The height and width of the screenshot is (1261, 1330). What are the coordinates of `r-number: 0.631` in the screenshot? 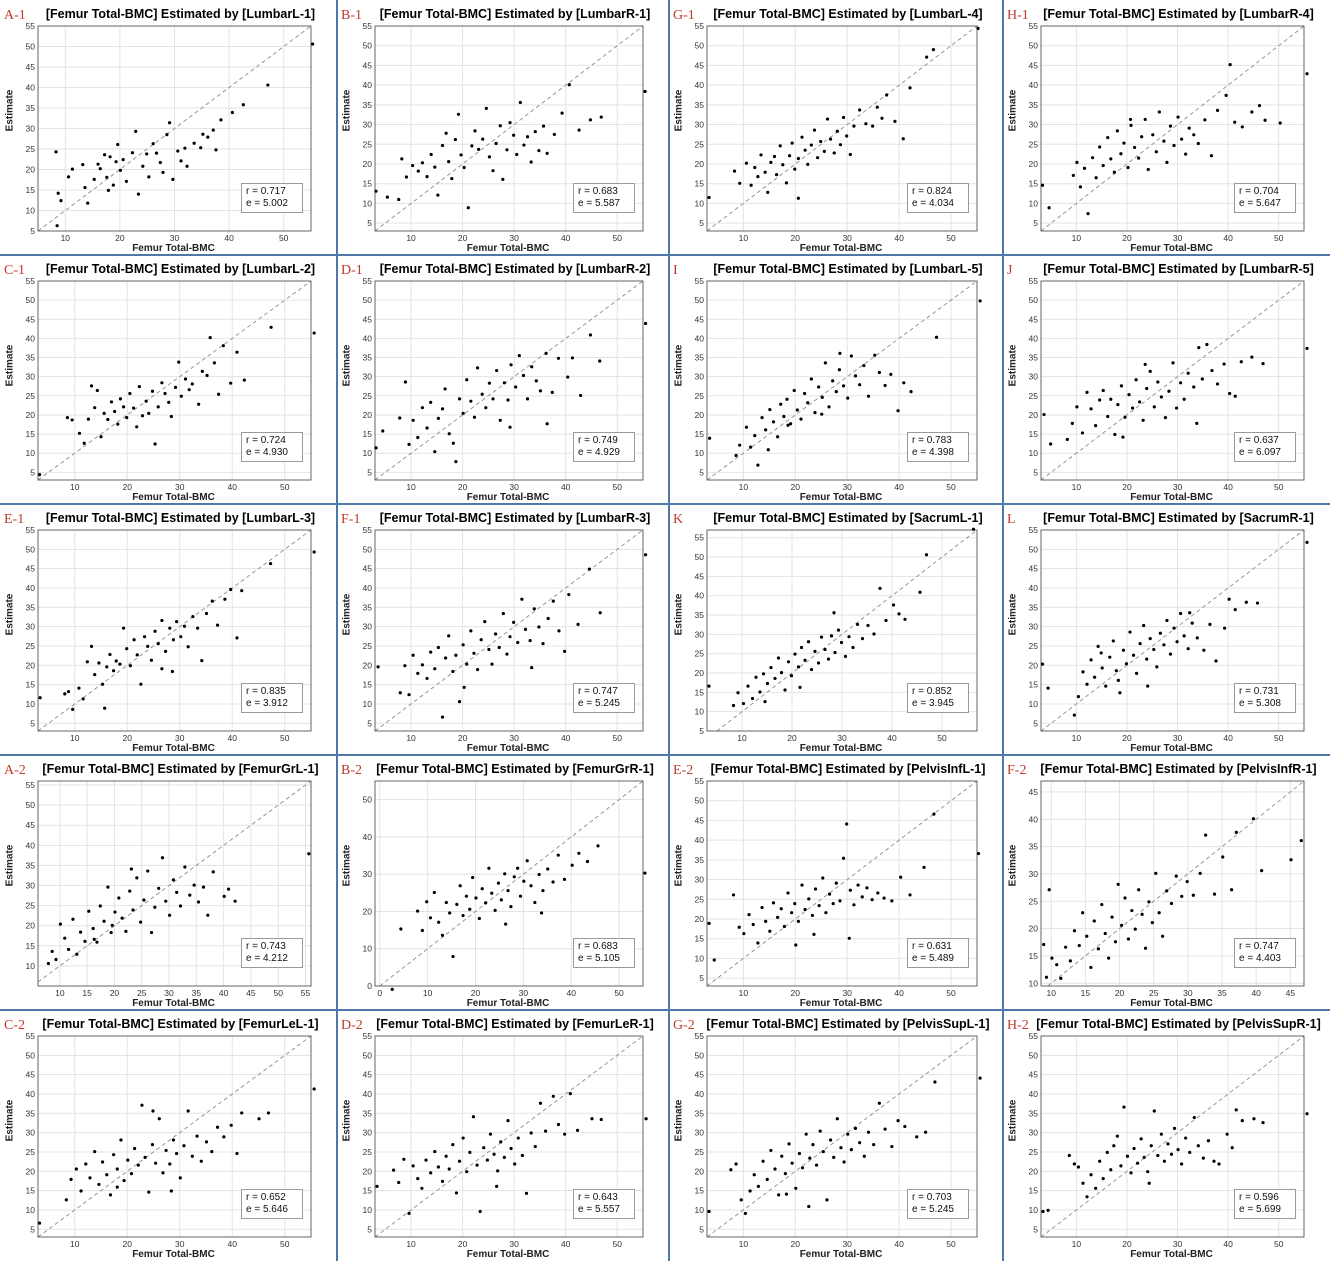 It's located at (939, 946).